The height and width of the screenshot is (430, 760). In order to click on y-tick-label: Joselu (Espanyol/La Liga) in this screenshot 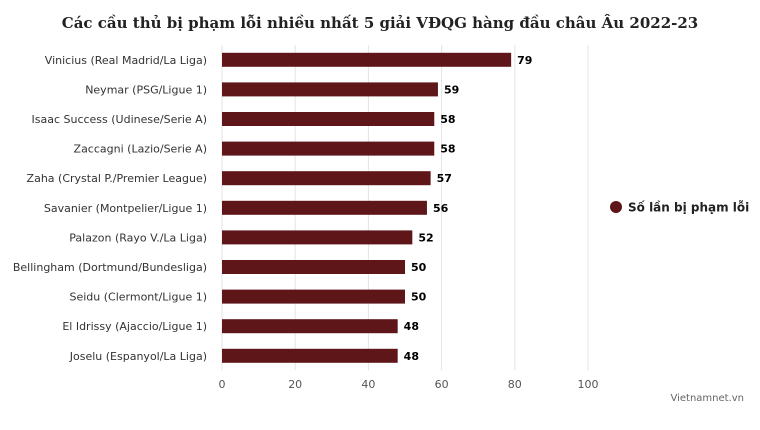, I will do `click(138, 356)`.